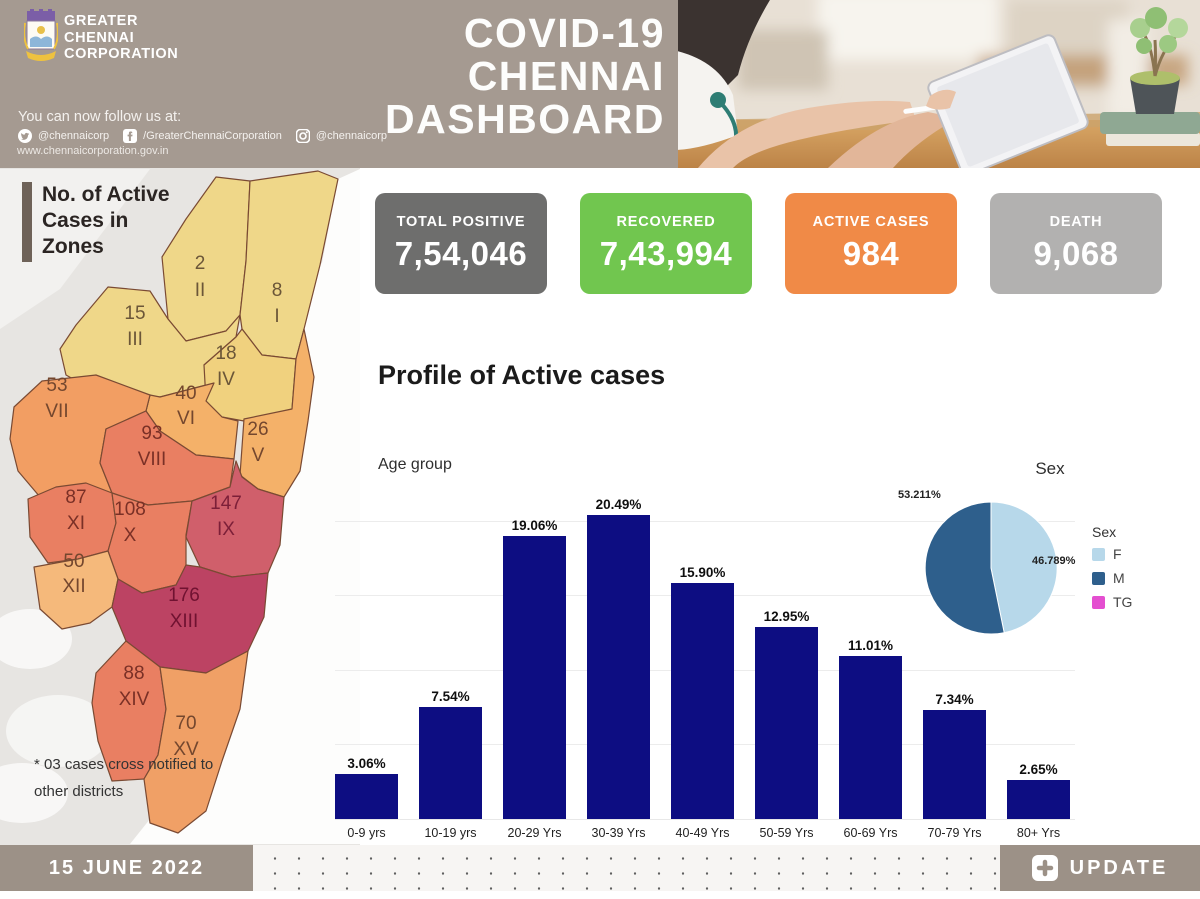  What do you see at coordinates (666, 253) in the screenshot?
I see `stat-value: 7,43,994` at bounding box center [666, 253].